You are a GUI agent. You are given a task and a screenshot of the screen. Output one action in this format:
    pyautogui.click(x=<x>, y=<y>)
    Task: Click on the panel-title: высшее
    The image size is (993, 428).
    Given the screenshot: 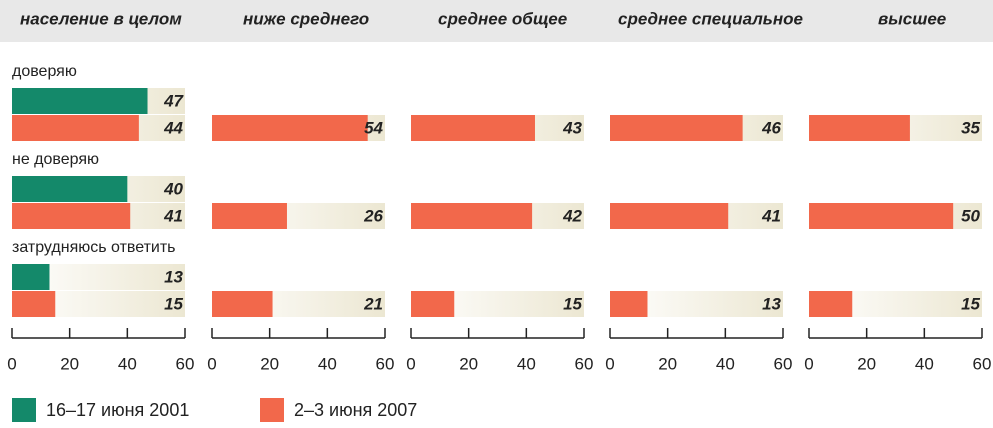 What is the action you would take?
    pyautogui.click(x=912, y=18)
    